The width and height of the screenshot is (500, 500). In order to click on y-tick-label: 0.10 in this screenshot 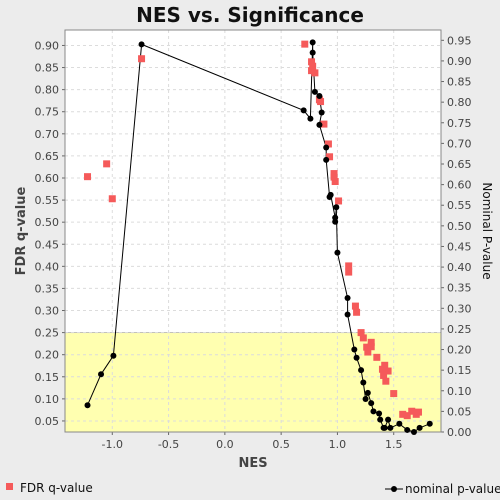, I will do `click(47, 399)`.